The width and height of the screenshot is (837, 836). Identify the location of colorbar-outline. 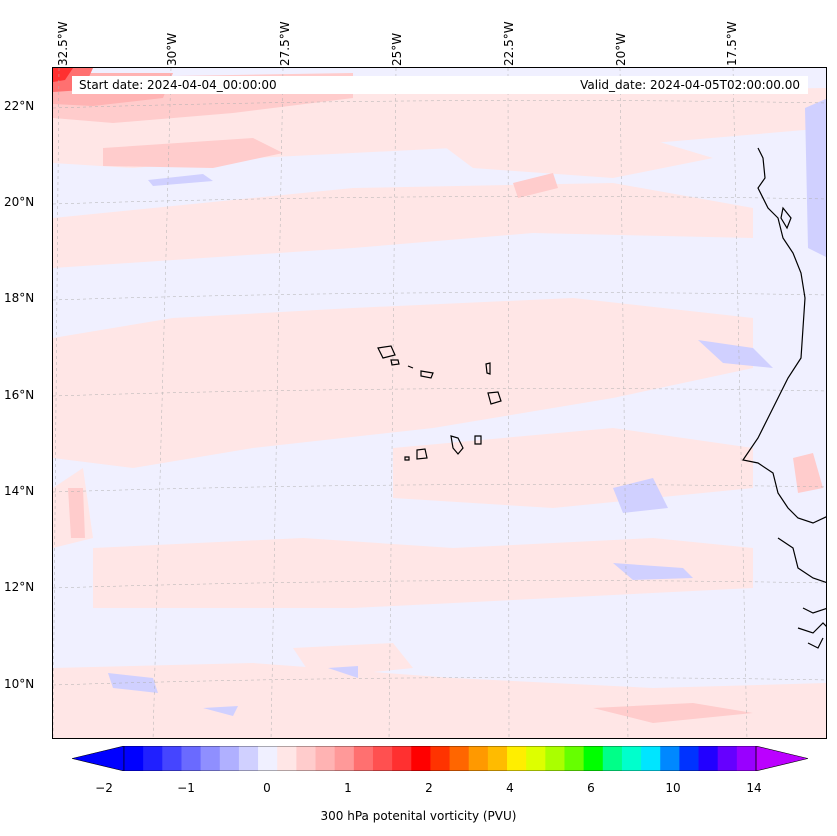
(440, 758).